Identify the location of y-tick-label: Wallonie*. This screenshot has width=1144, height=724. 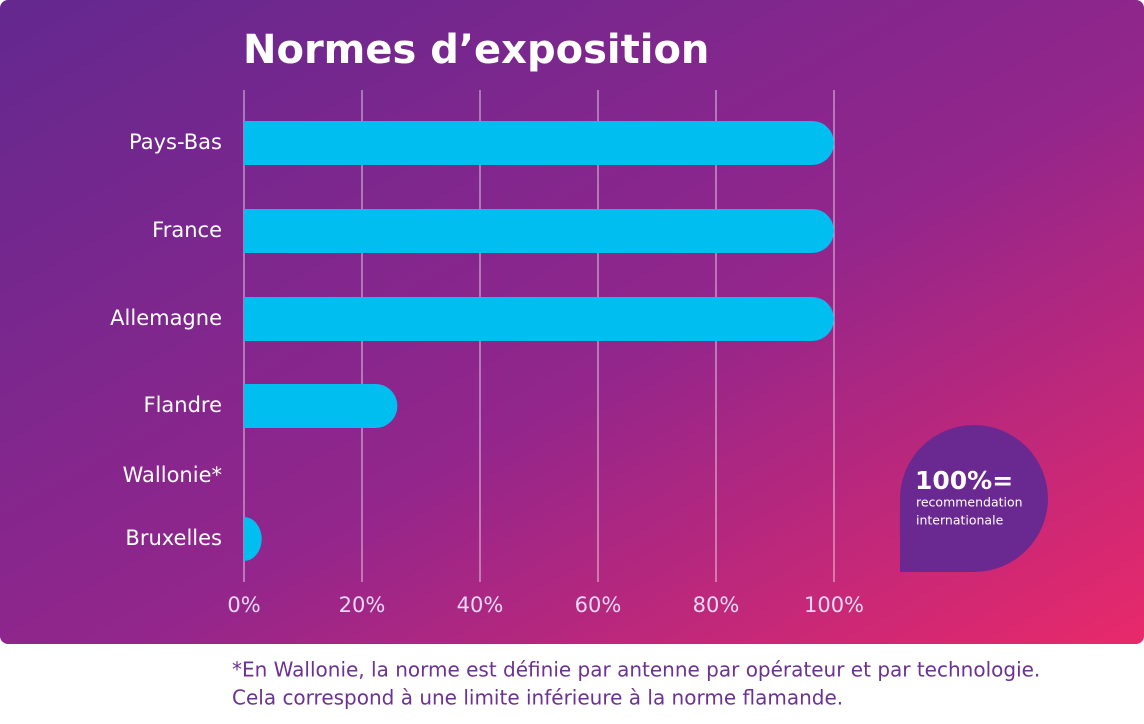
(172, 475).